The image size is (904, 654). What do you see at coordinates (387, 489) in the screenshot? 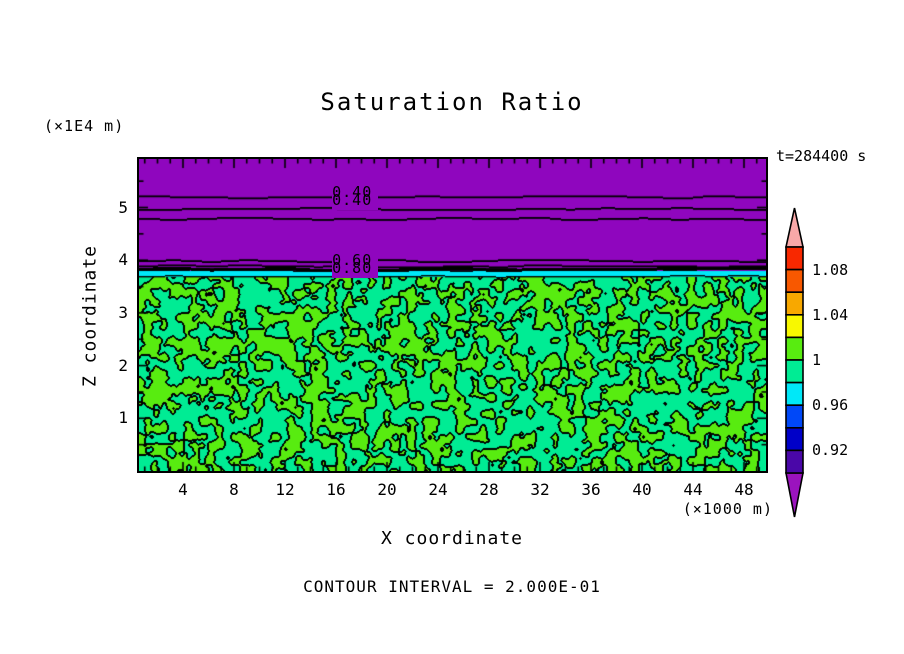
I see `x-tick-label: 20` at bounding box center [387, 489].